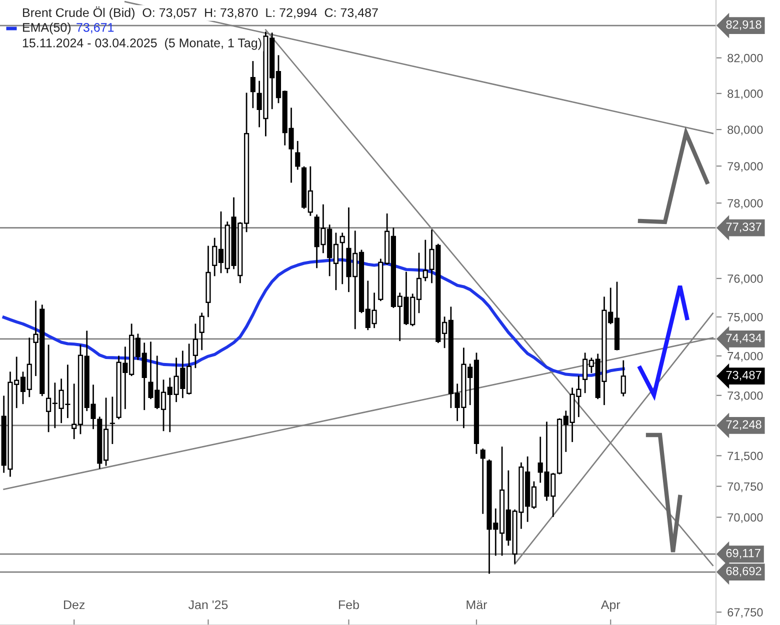  Describe the element at coordinates (745, 457) in the screenshot. I see `y-tick-label: 71,500` at that location.